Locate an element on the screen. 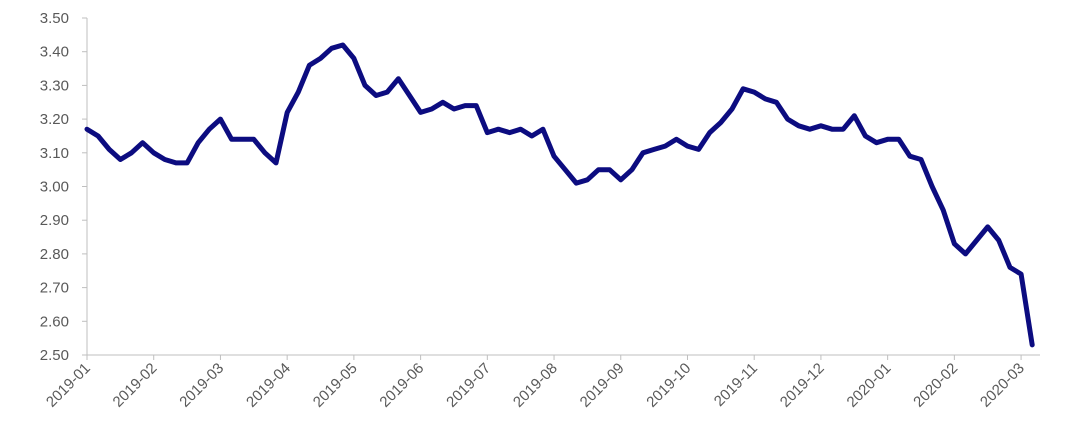 The image size is (1080, 437). x-tick-label: 2020-02 is located at coordinates (935, 385).